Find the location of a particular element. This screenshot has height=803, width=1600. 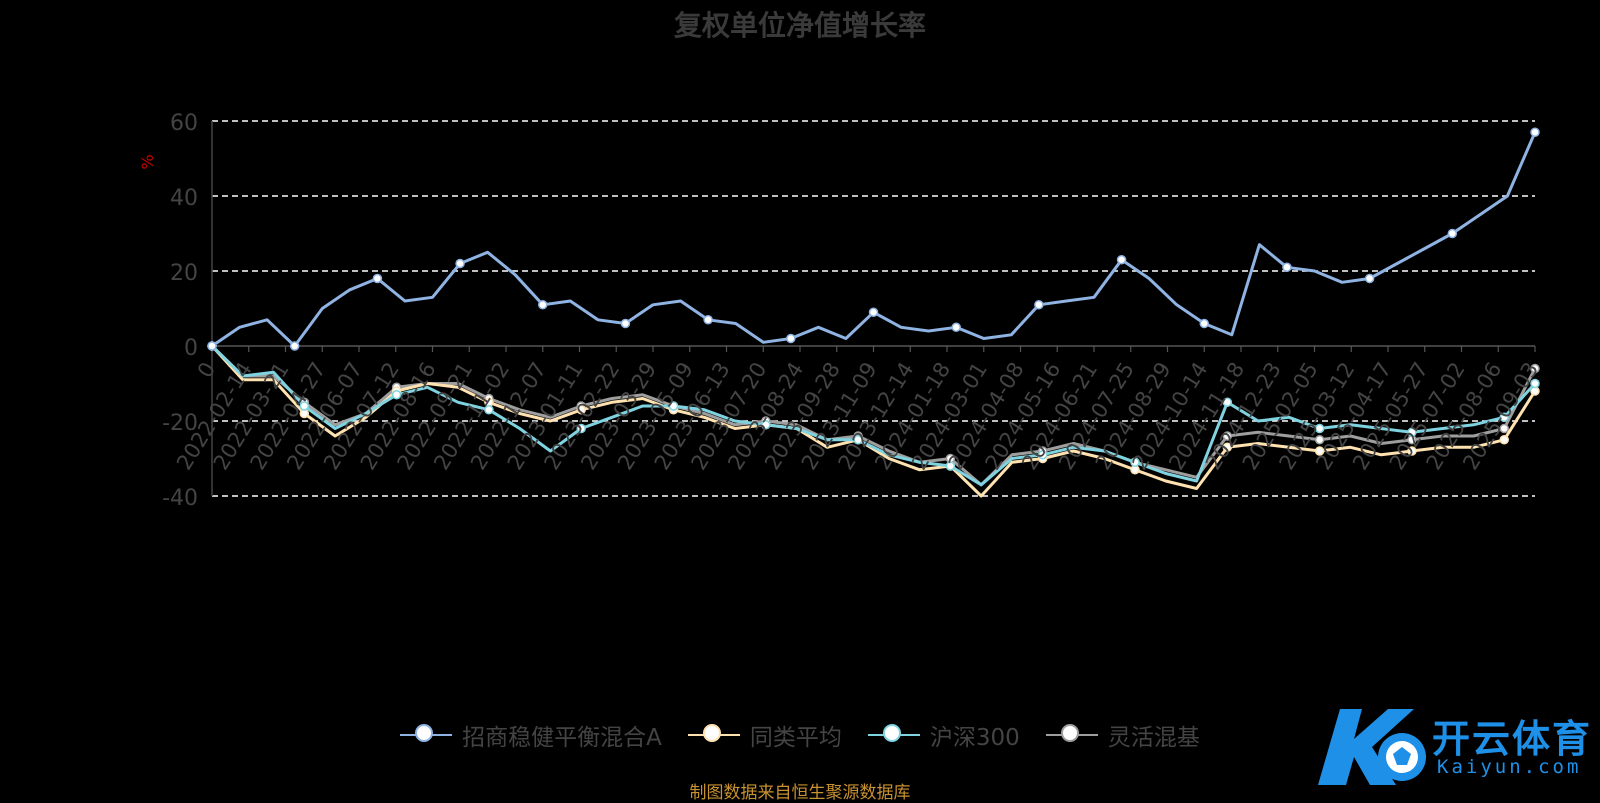

source-note: 制图数据来自恒生聚源数据库 is located at coordinates (800, 793).